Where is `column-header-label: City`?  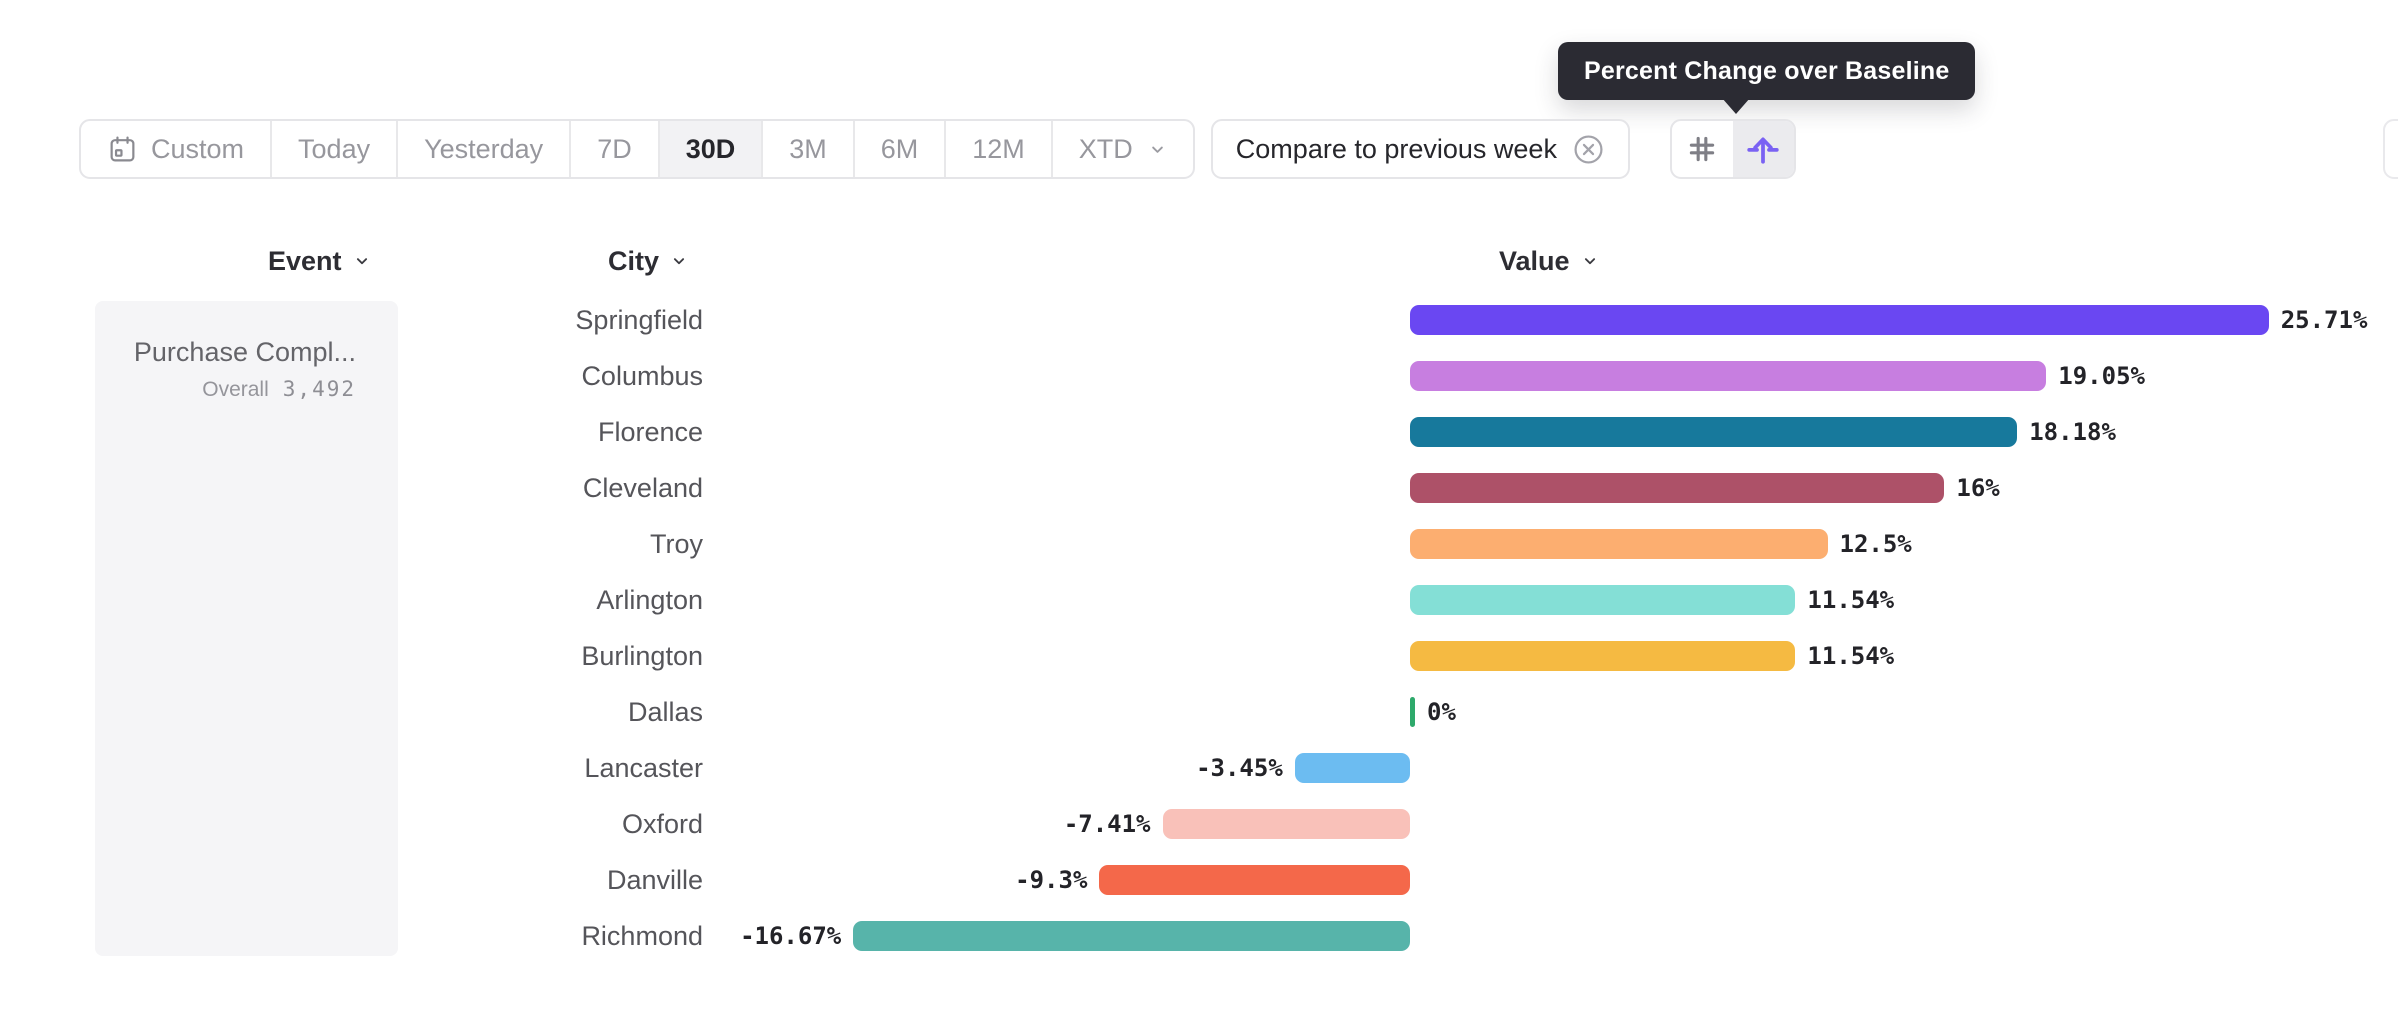 column-header-label: City is located at coordinates (634, 260).